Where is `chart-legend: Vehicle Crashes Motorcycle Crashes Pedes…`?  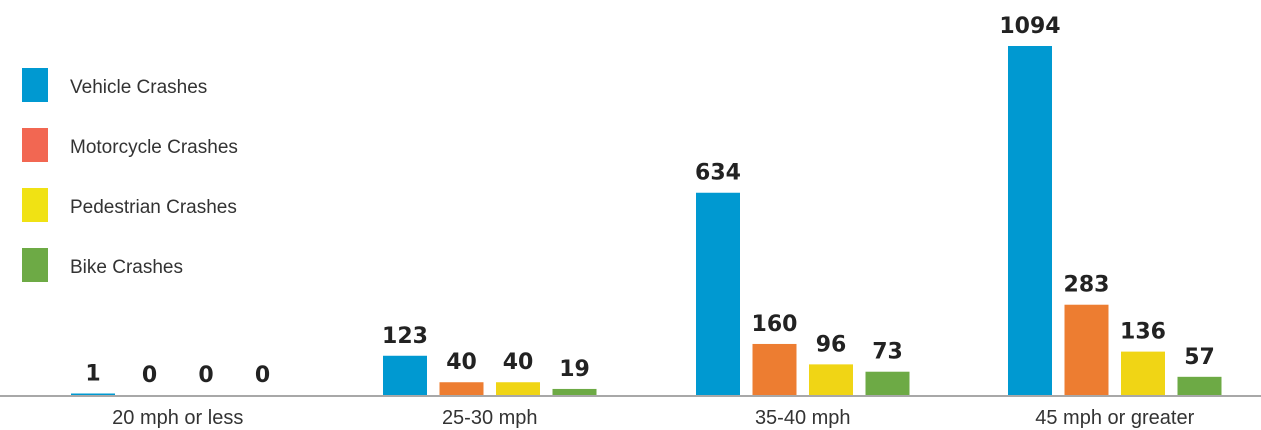
chart-legend: Vehicle Crashes Motorcycle Crashes Pedes… is located at coordinates (130, 175).